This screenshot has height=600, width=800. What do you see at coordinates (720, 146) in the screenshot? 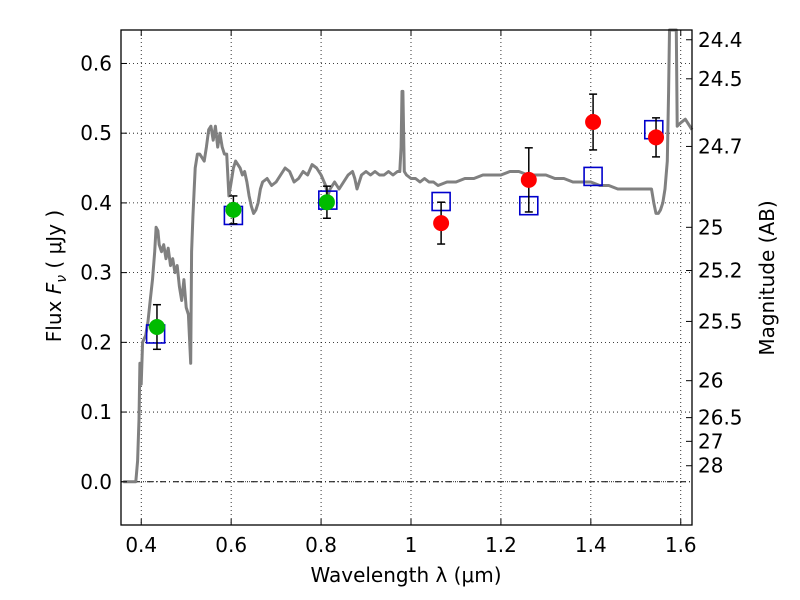
I see `y2-tick-label: 24.7` at bounding box center [720, 146].